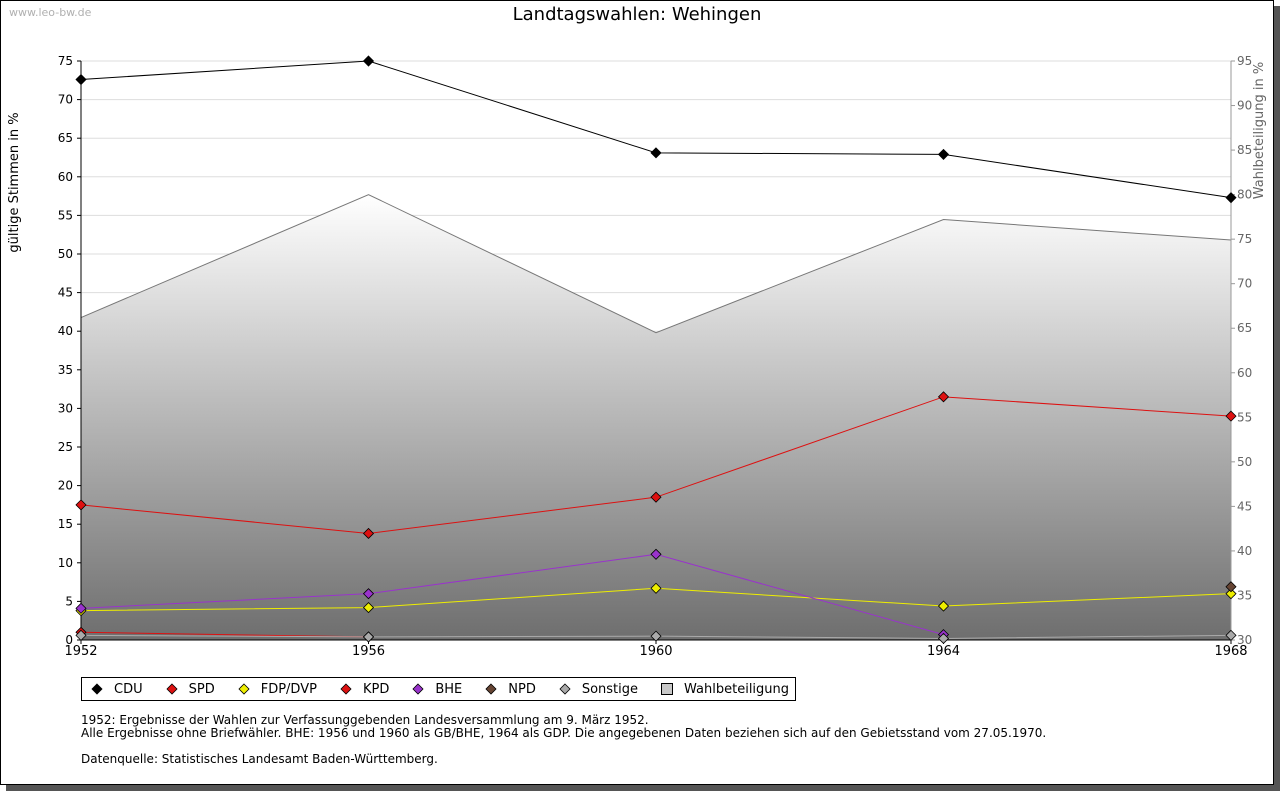 The height and width of the screenshot is (791, 1280). What do you see at coordinates (1244, 417) in the screenshot?
I see `y2-tick-label: 55` at bounding box center [1244, 417].